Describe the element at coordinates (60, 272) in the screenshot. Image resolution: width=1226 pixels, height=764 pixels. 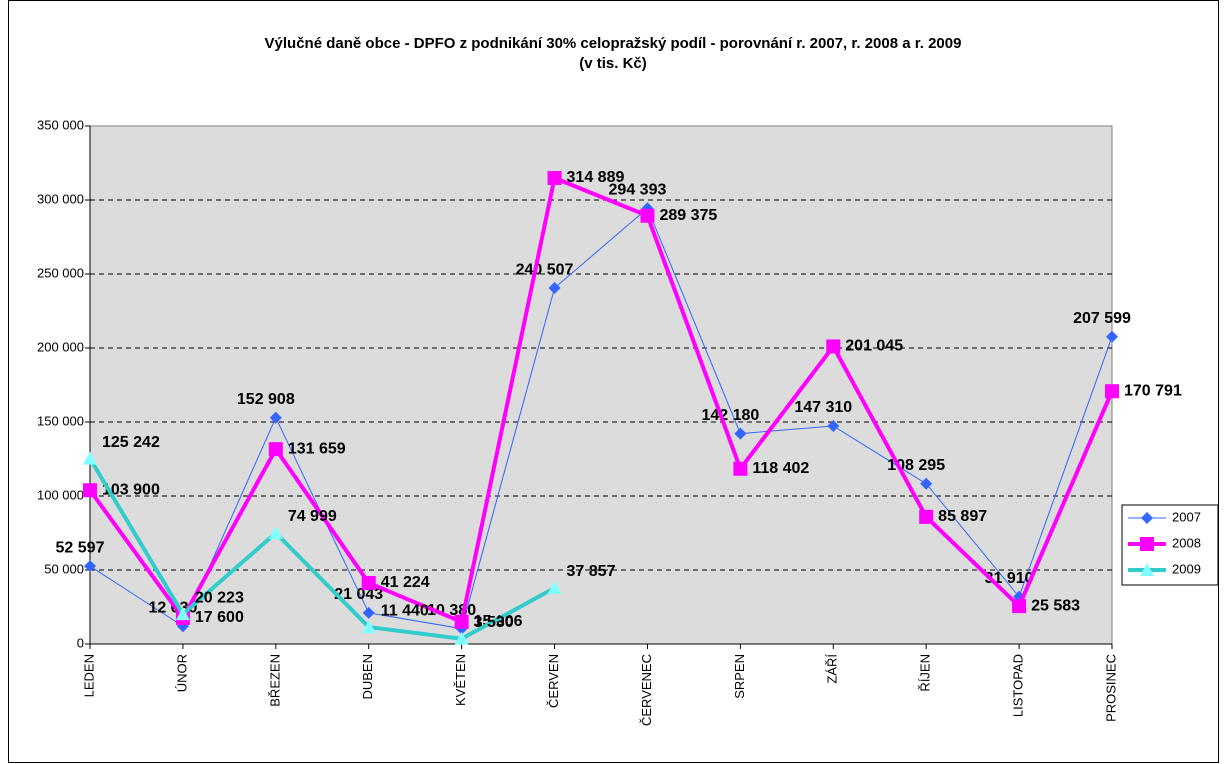
I see `y-tick-label: 250 000` at that location.